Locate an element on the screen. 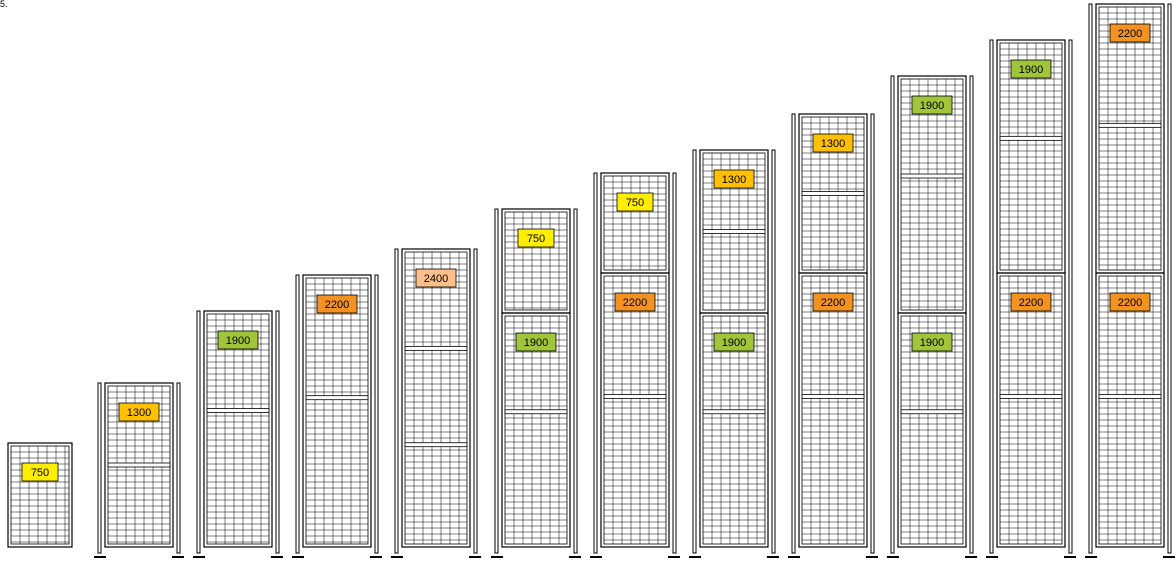 This screenshot has height=562, width=1176. mesh-panel: 750 is located at coordinates (635, 223).